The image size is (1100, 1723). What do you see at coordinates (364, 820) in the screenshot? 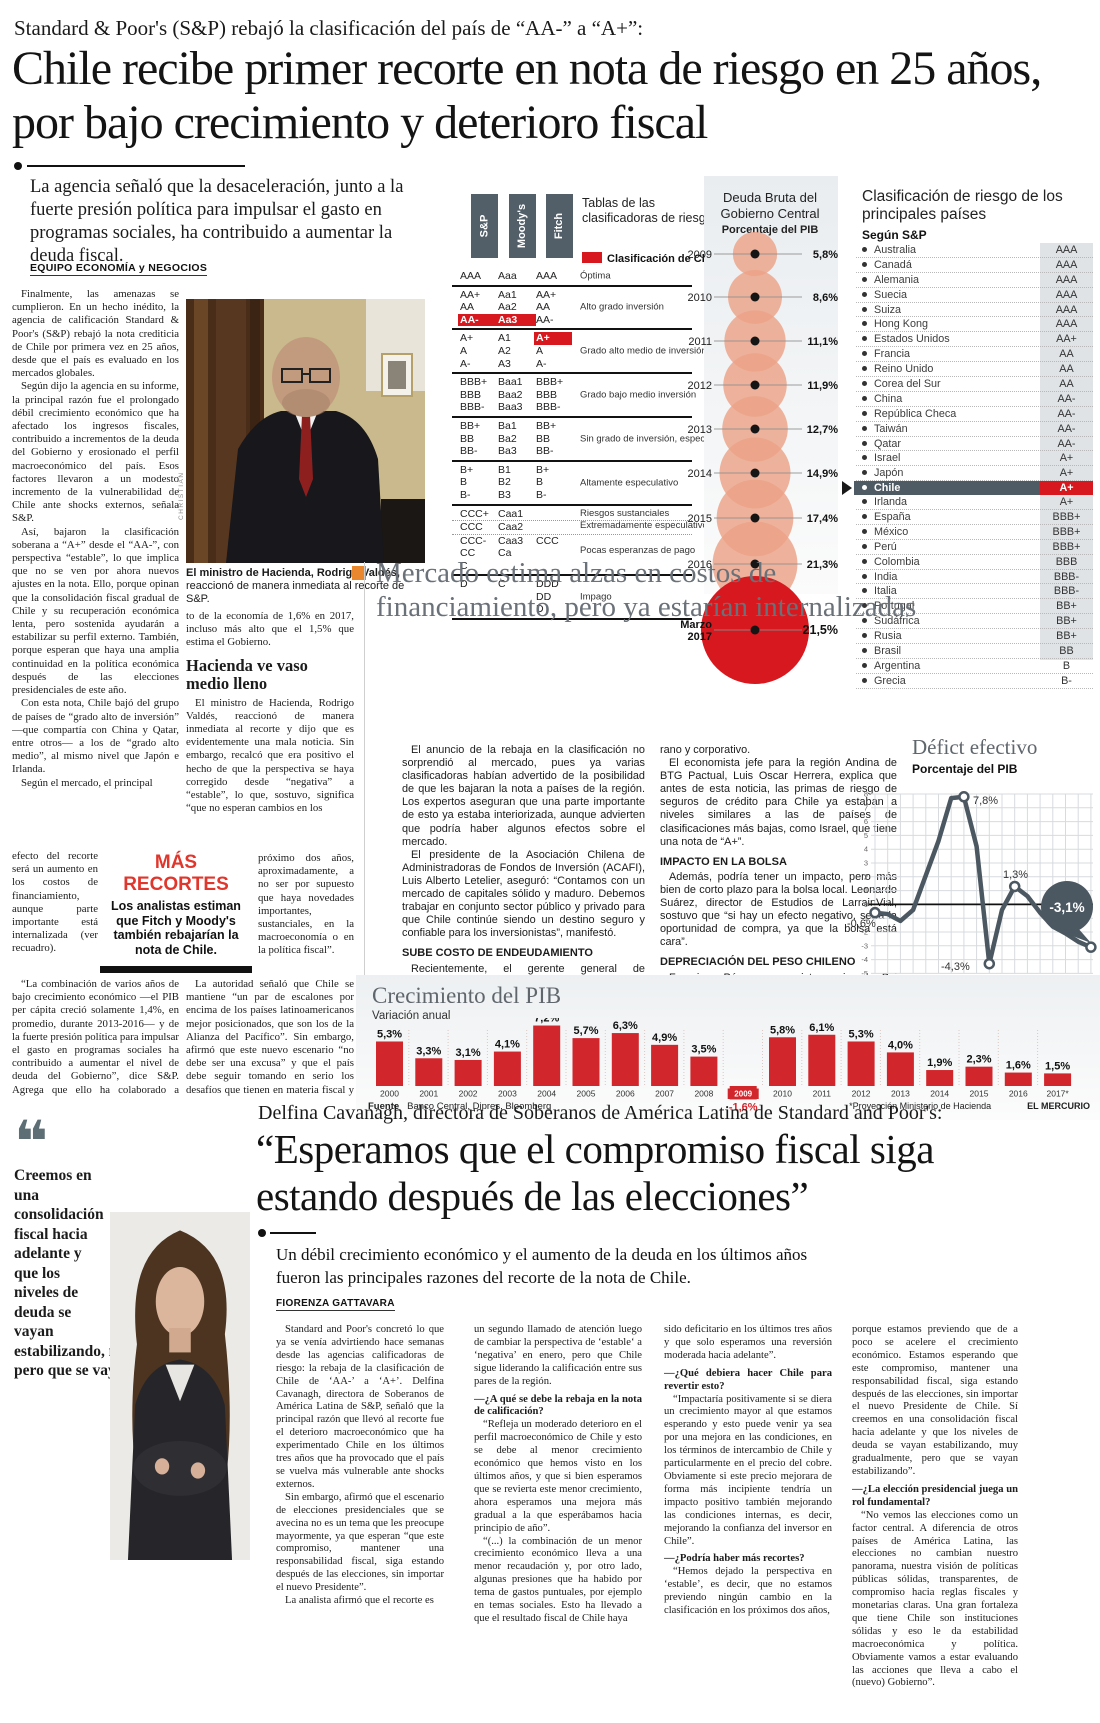
I see `column-divider` at bounding box center [364, 820].